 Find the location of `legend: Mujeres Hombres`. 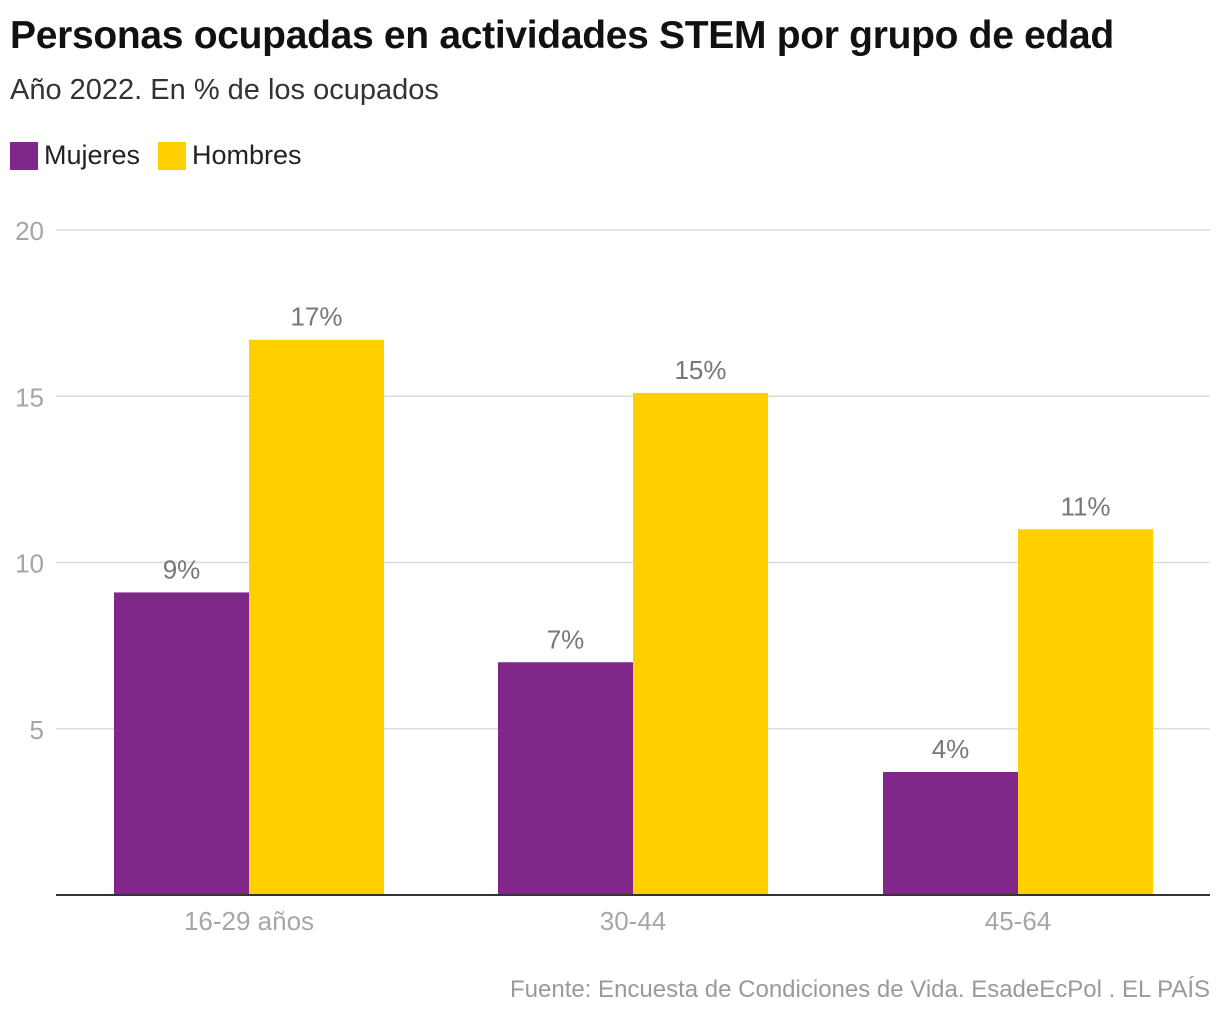

legend: Mujeres Hombres is located at coordinates (165, 155).